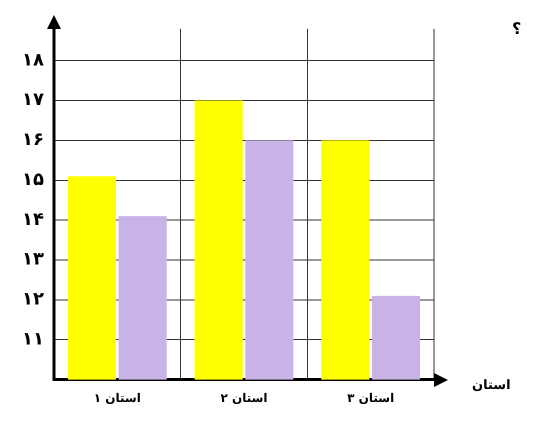 This screenshot has height=430, width=542. Describe the element at coordinates (33, 99) in the screenshot. I see `y-tick-label: ۱۷` at that location.